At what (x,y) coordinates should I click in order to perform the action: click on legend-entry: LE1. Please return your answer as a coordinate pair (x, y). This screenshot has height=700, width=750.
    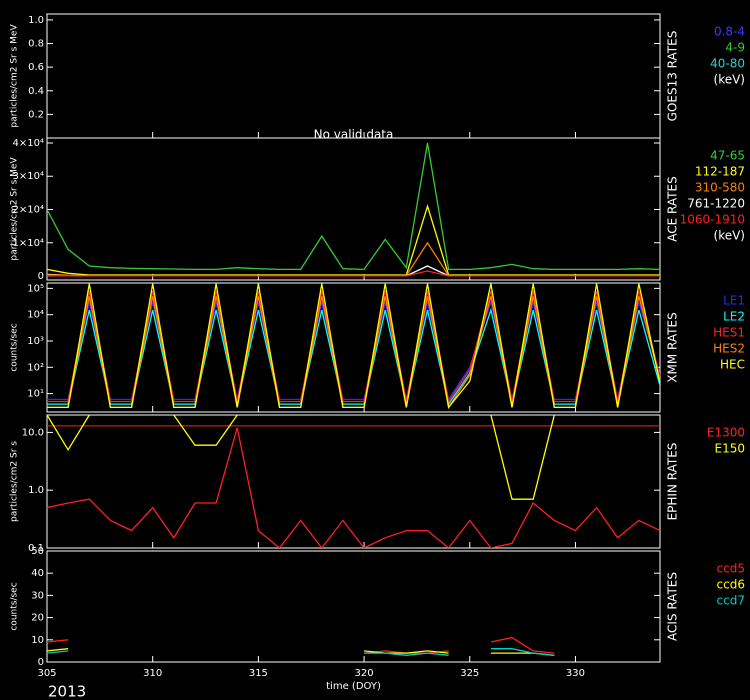
    Looking at the image, I should click on (734, 301).